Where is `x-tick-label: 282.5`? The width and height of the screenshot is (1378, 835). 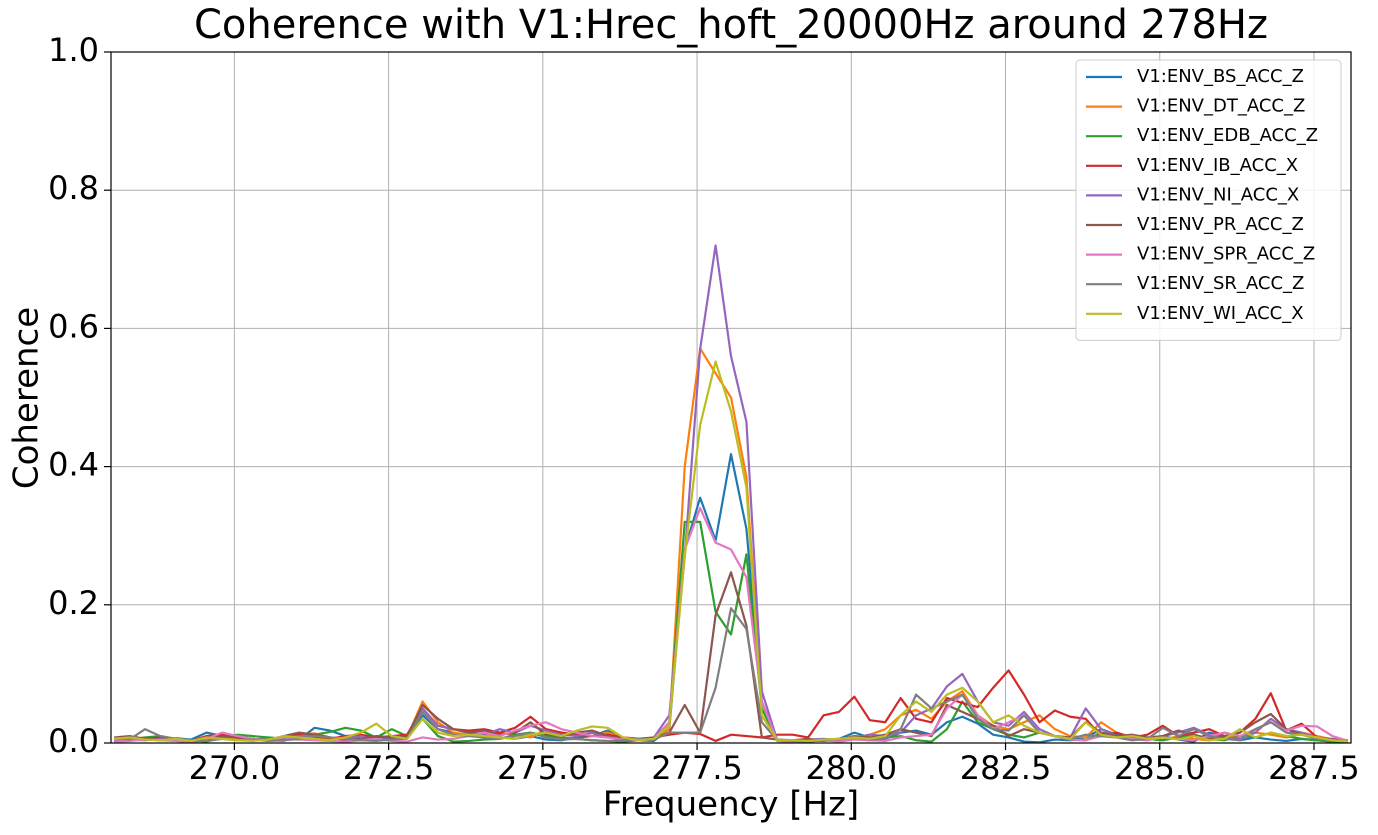
x-tick-label: 282.5 is located at coordinates (1006, 768).